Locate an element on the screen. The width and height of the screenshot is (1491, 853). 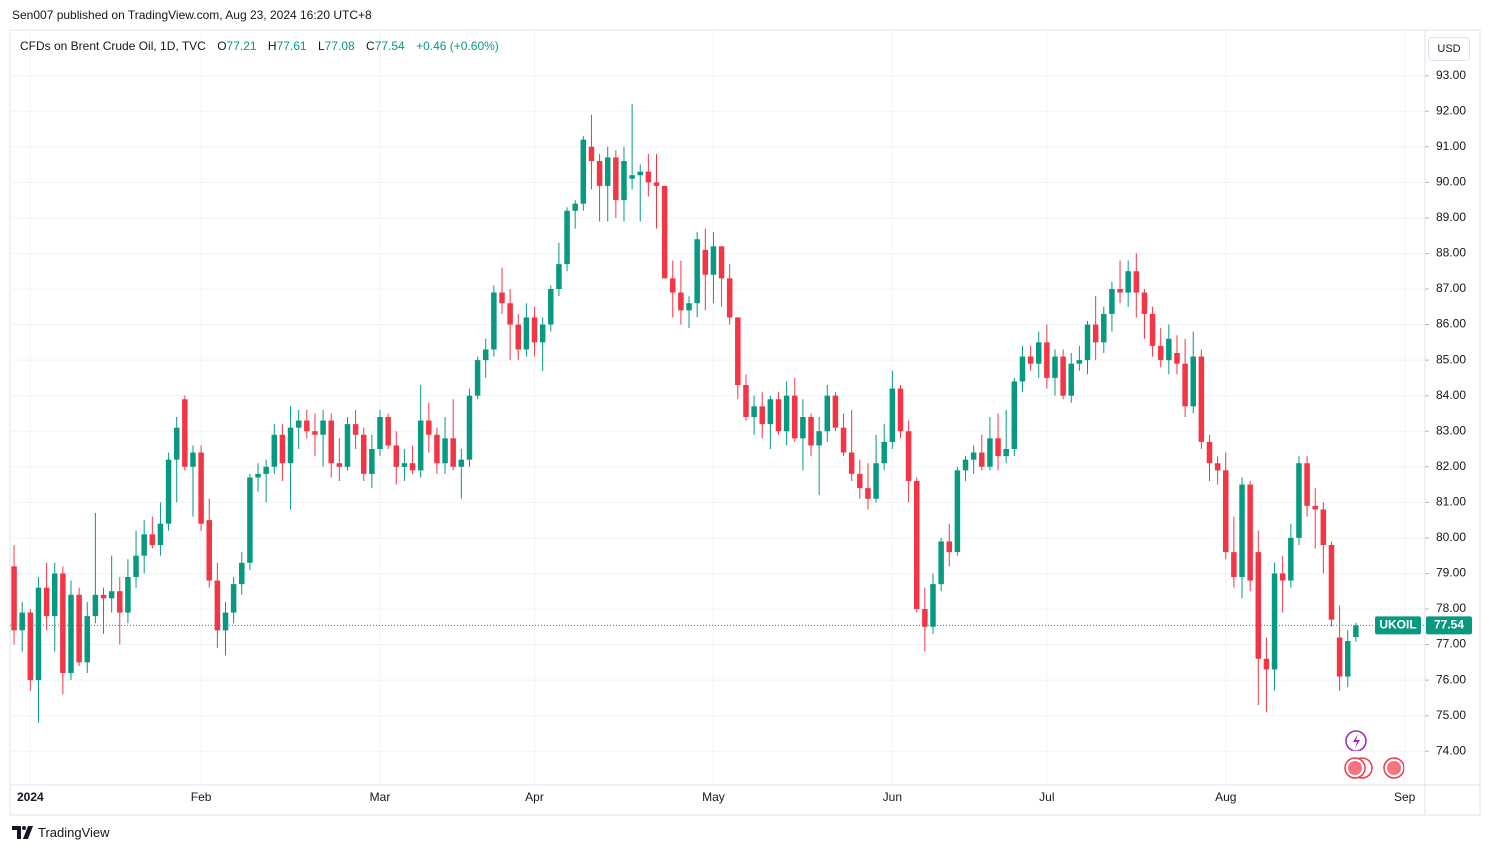
y-tick-label: 92.00 is located at coordinates (1451, 110).